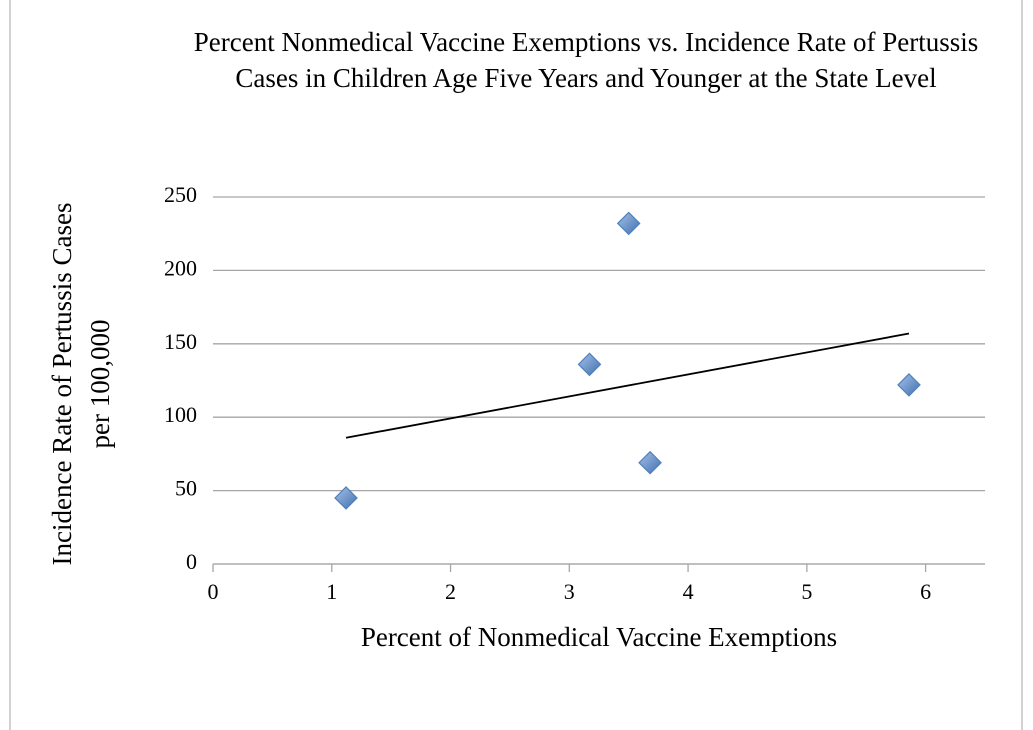 Image resolution: width=1033 pixels, height=730 pixels. Describe the element at coordinates (599, 637) in the screenshot. I see `x-axis-label: Percent of Nonmedical Vaccine Exemptions` at that location.